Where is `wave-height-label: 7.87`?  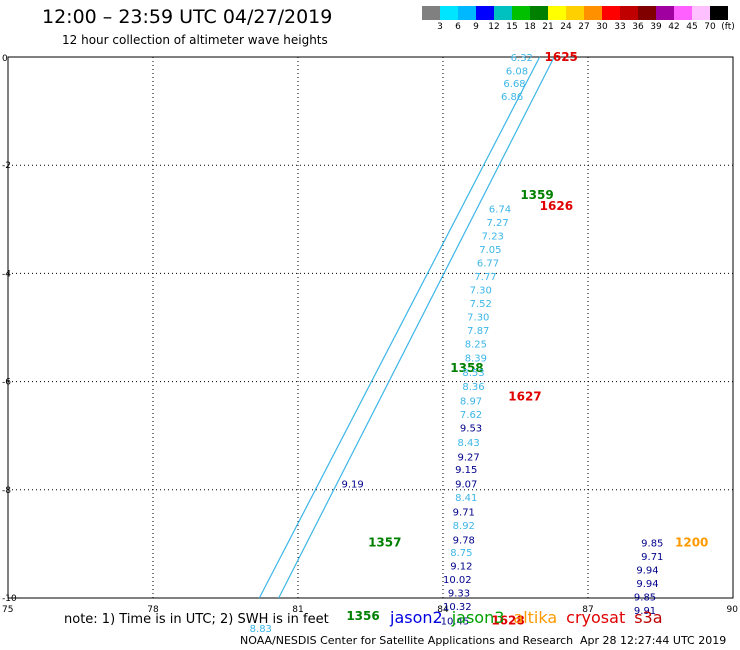 wave-height-label: 7.87 is located at coordinates (478, 331).